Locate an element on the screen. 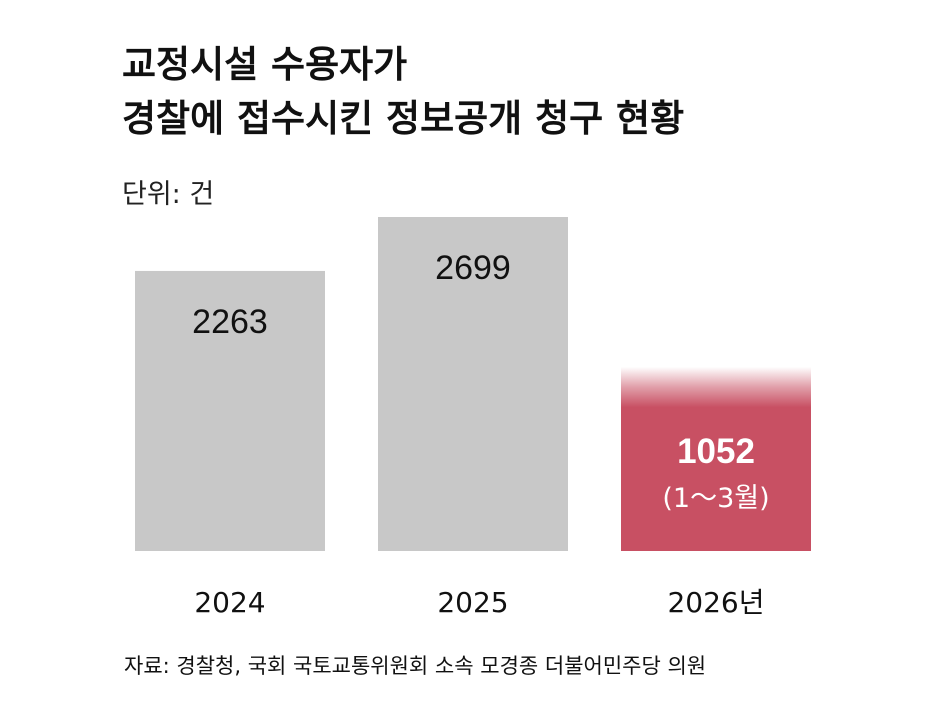  bar-2026년 is located at coordinates (716, 458).